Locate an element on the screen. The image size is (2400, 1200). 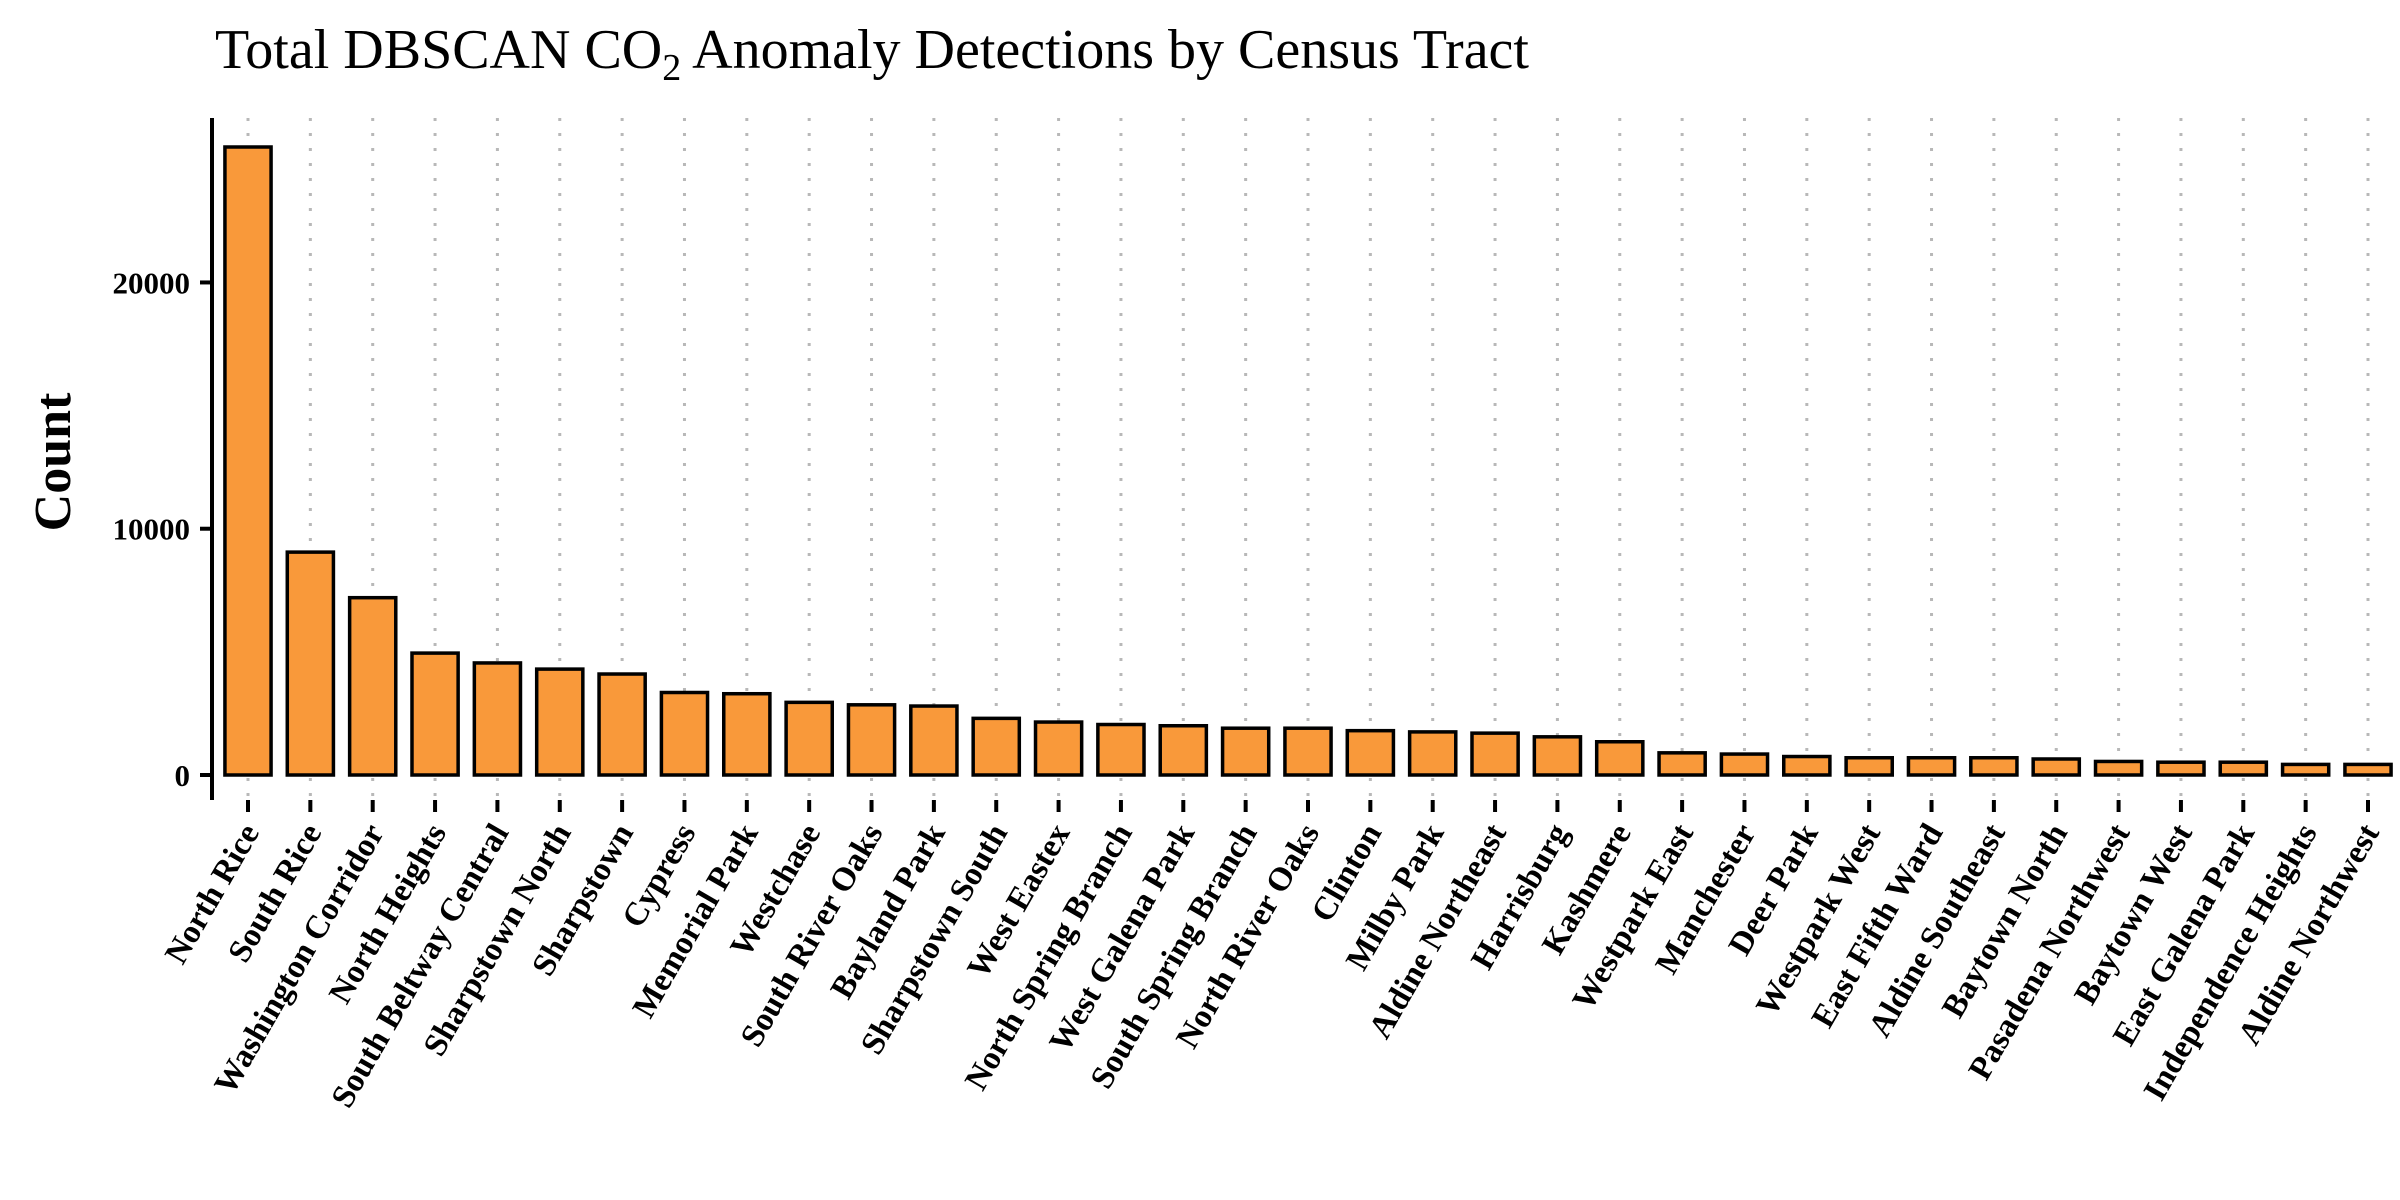
y-tick-label: 0 is located at coordinates (183, 775).